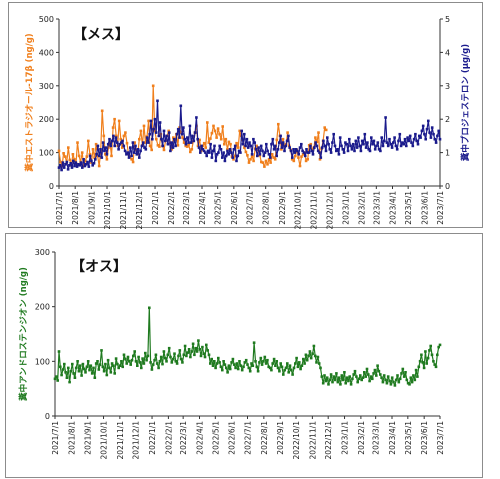  I want to click on y-axis-label-right: 糞中プロジェステロン (μg/g), so click(465, 103).